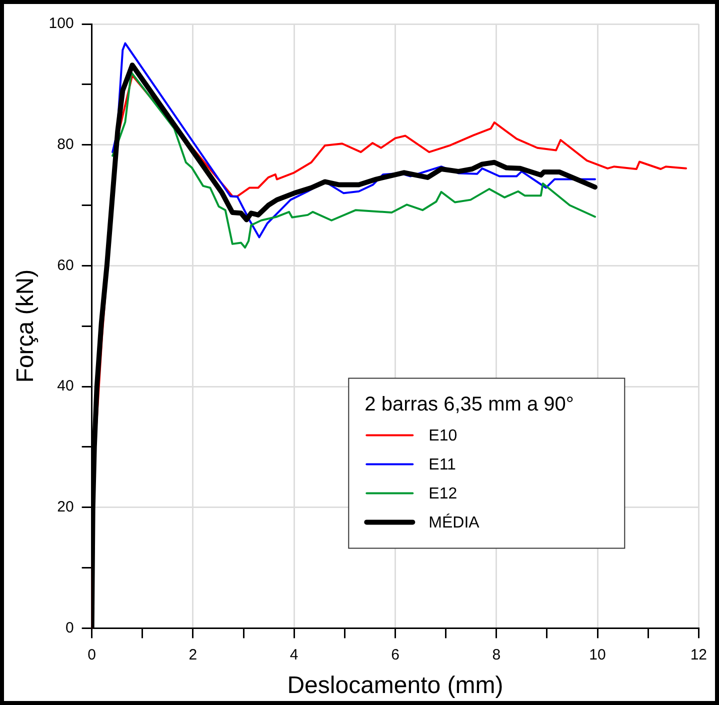 The height and width of the screenshot is (705, 719). What do you see at coordinates (193, 655) in the screenshot?
I see `x-tick-label: 2` at bounding box center [193, 655].